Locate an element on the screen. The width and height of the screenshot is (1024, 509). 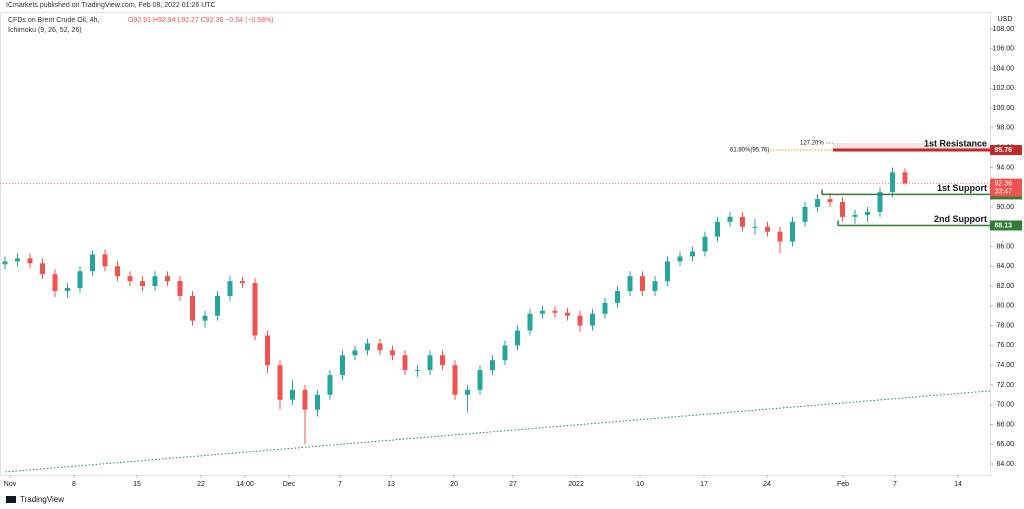
last-price-box is located at coordinates (1006, 187).